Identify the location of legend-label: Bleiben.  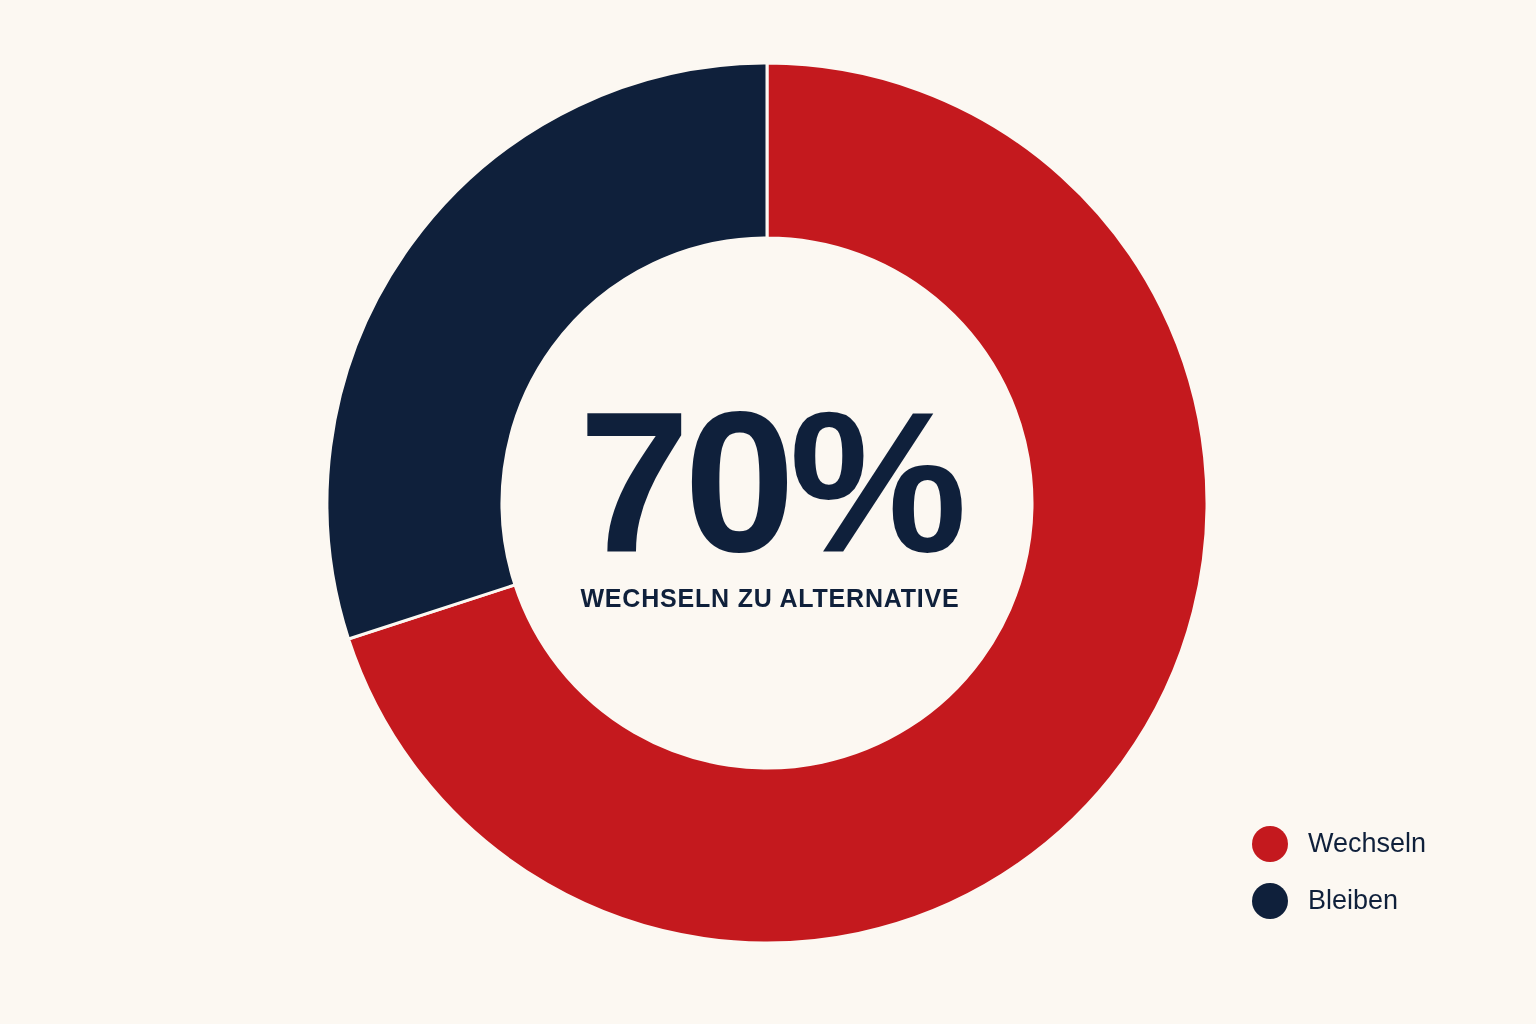
(1353, 900).